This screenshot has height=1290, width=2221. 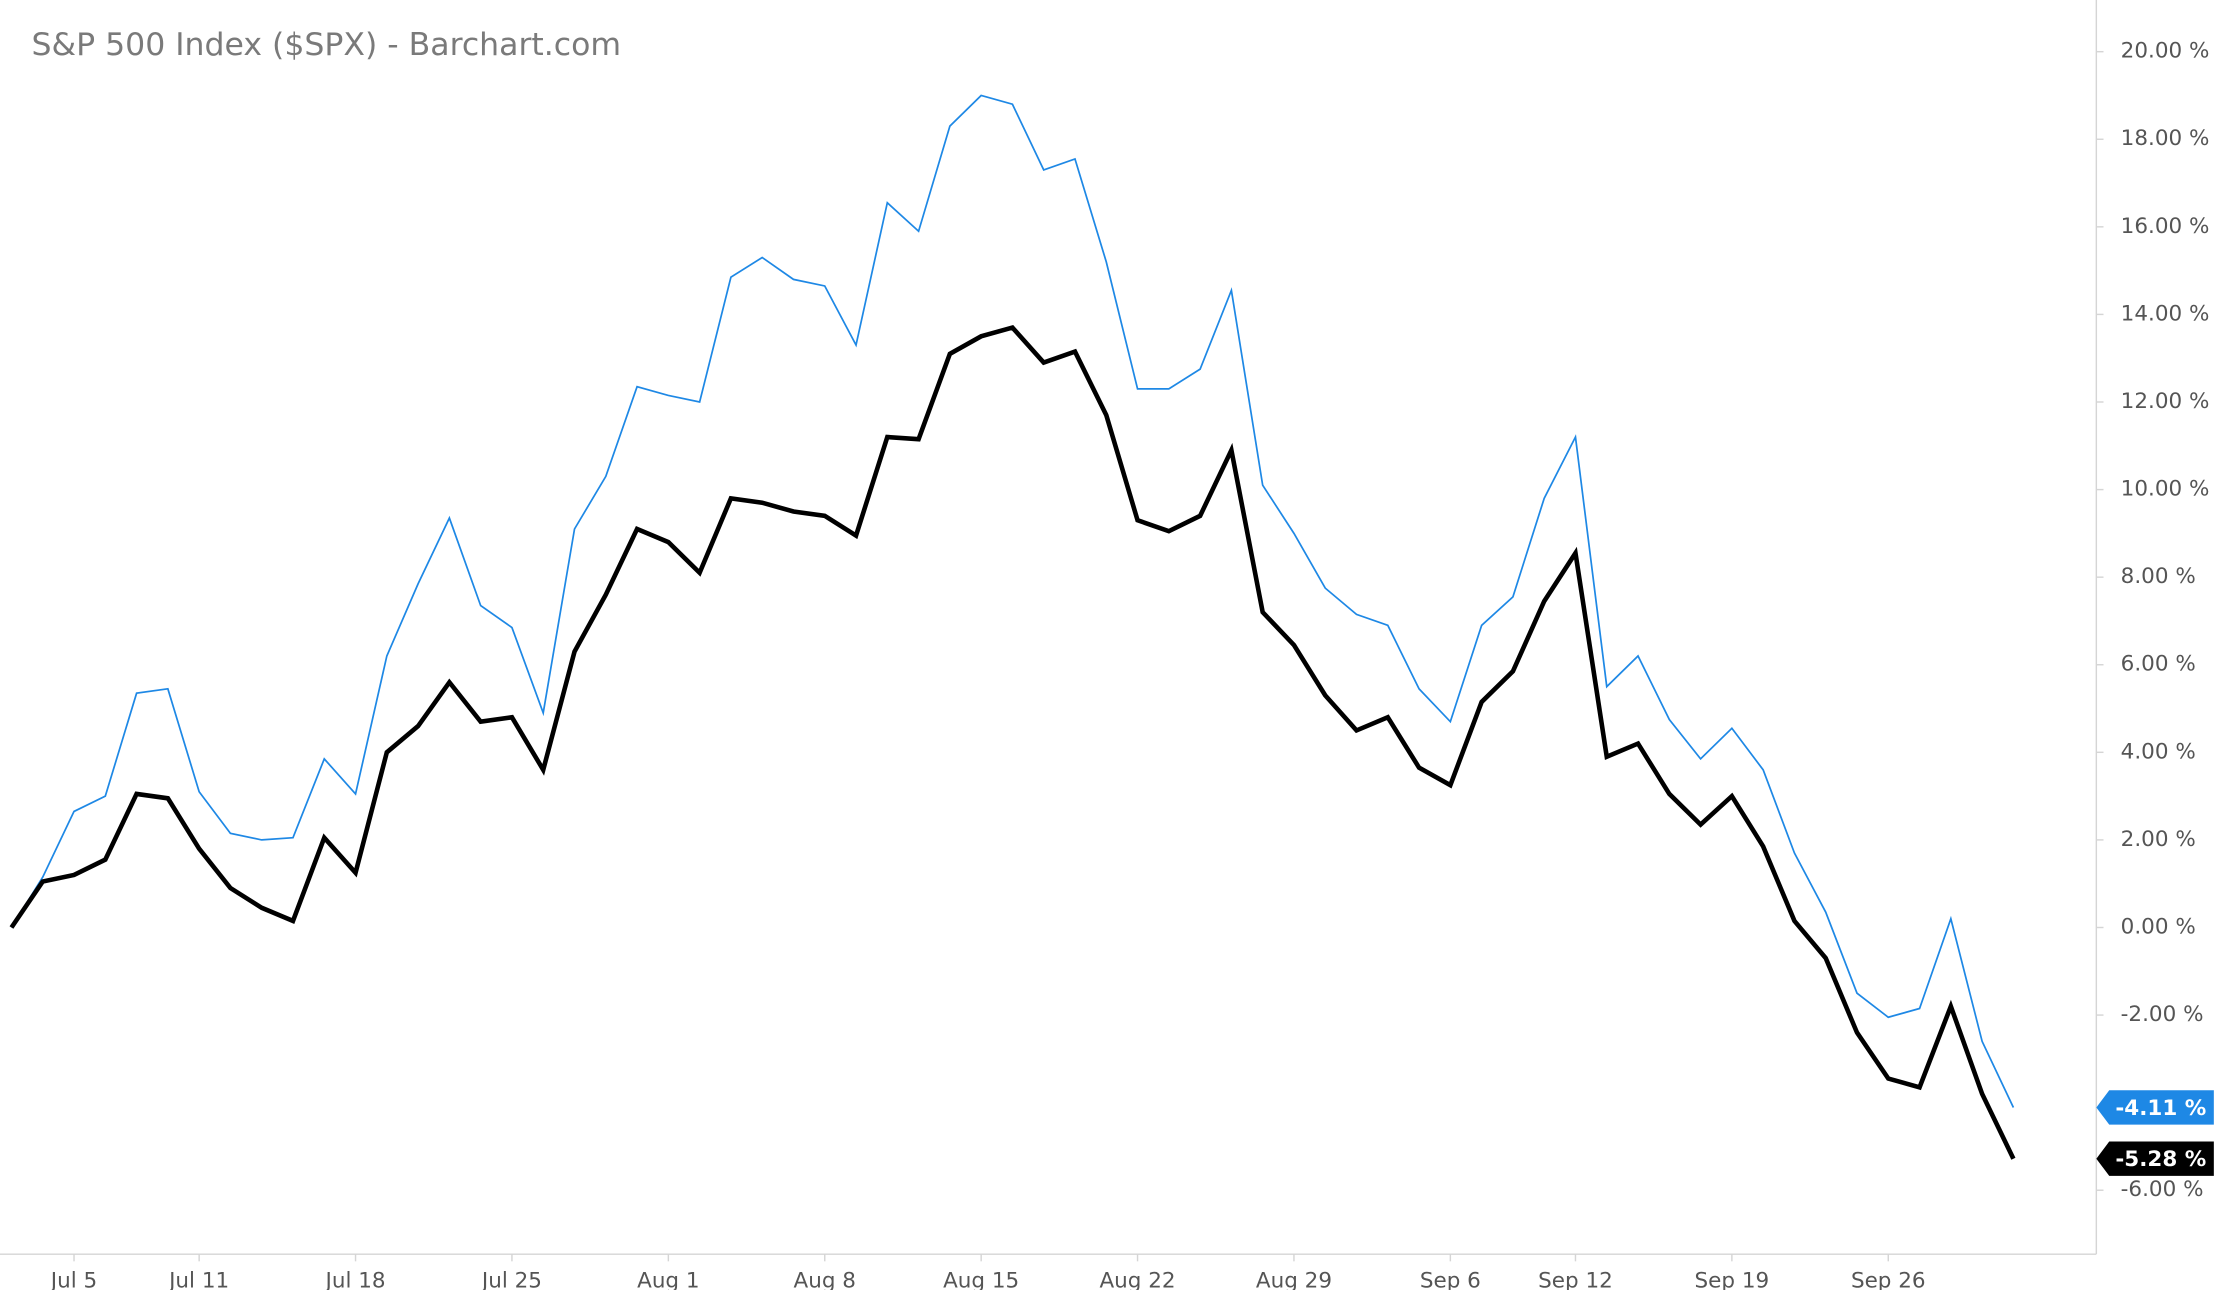 What do you see at coordinates (1888, 1279) in the screenshot?
I see `x-tick-label: Sep 26` at bounding box center [1888, 1279].